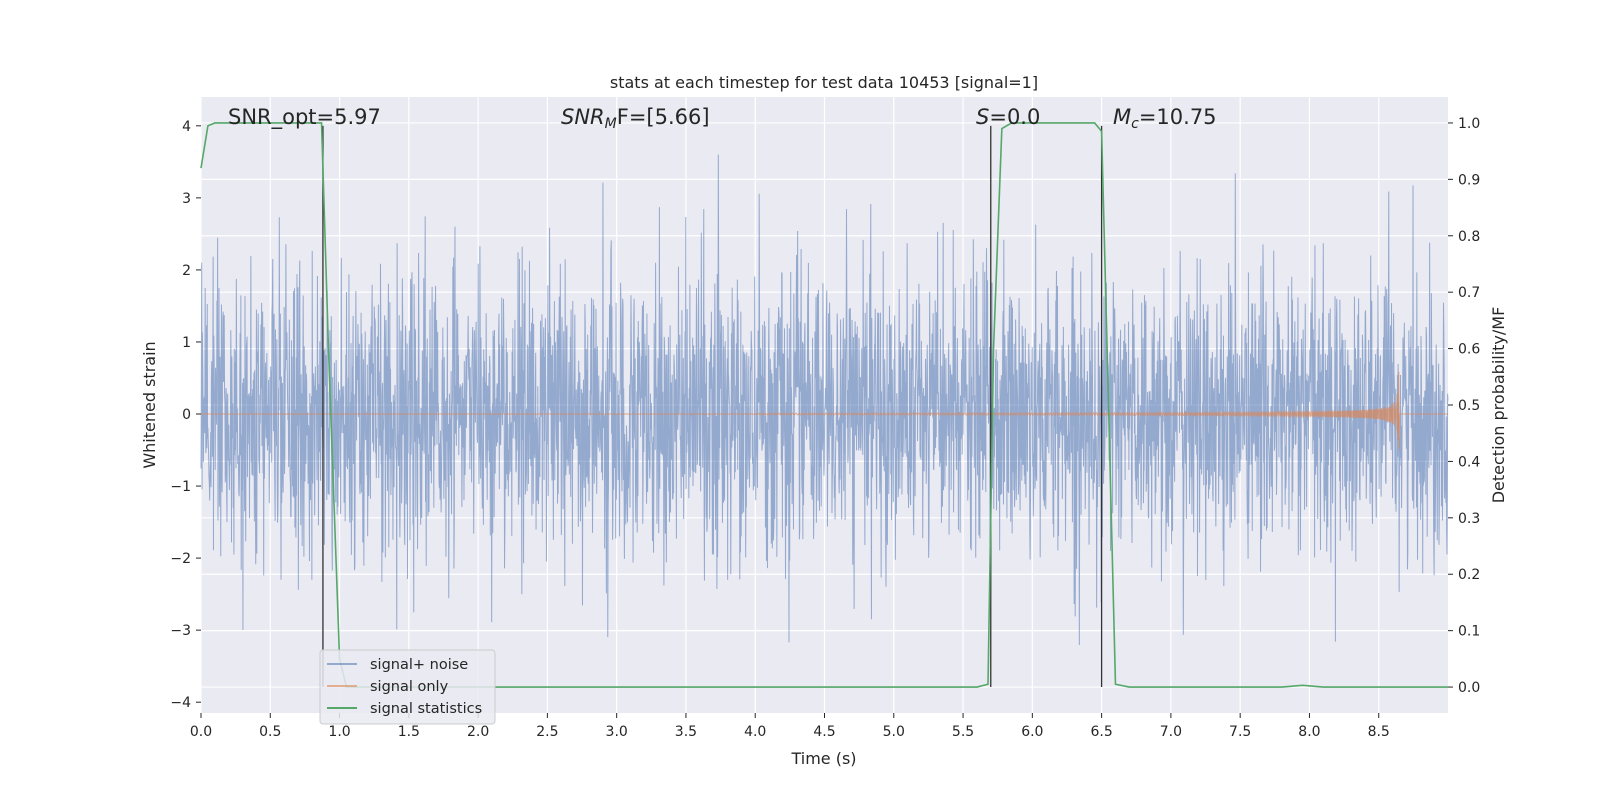 The image size is (1600, 800). I want to click on y-tick-label: 1, so click(186, 343).